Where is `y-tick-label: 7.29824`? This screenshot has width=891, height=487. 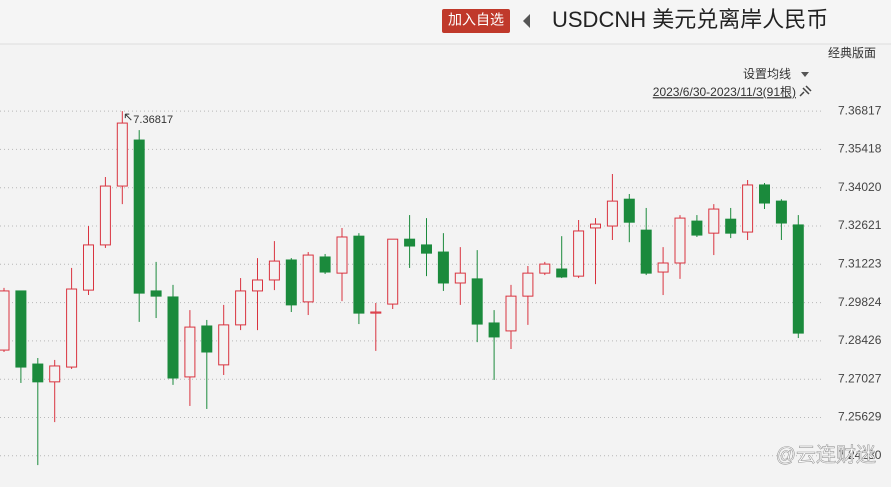 y-tick-label: 7.29824 is located at coordinates (860, 302).